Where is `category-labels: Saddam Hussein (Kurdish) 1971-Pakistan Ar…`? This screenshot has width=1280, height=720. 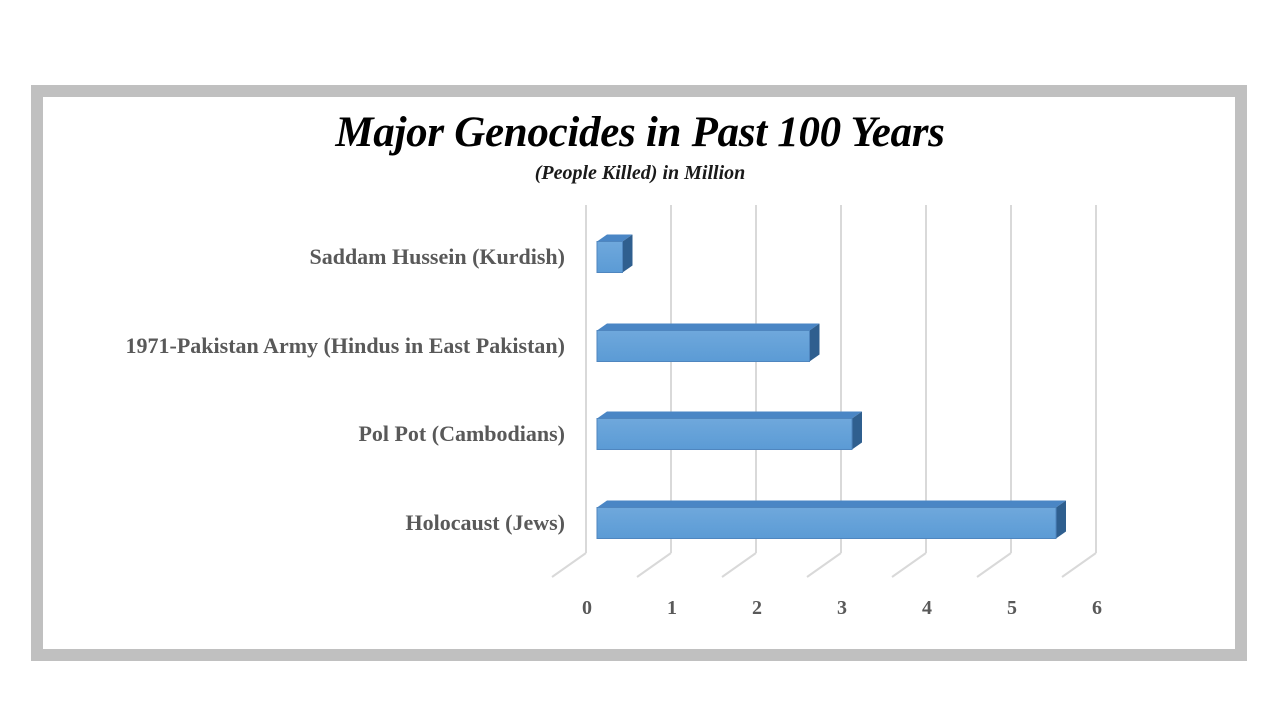
category-labels: Saddam Hussein (Kurdish) 1971-Pakistan Ar… is located at coordinates (345, 389).